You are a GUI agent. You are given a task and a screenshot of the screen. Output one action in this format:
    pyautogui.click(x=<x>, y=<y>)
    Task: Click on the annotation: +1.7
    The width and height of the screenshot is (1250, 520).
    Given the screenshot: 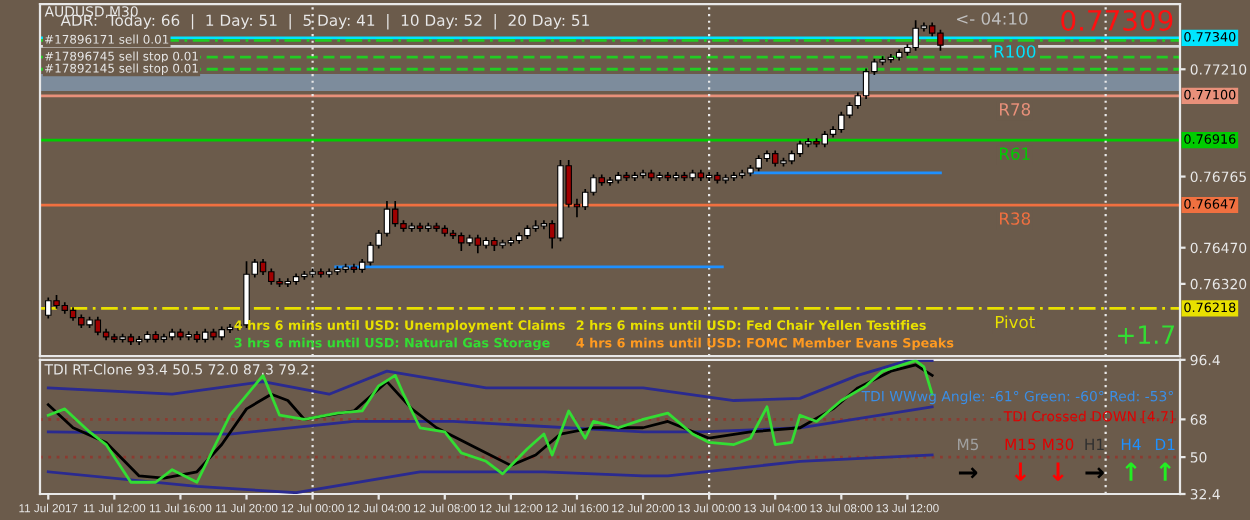 What is the action you would take?
    pyautogui.click(x=1146, y=334)
    